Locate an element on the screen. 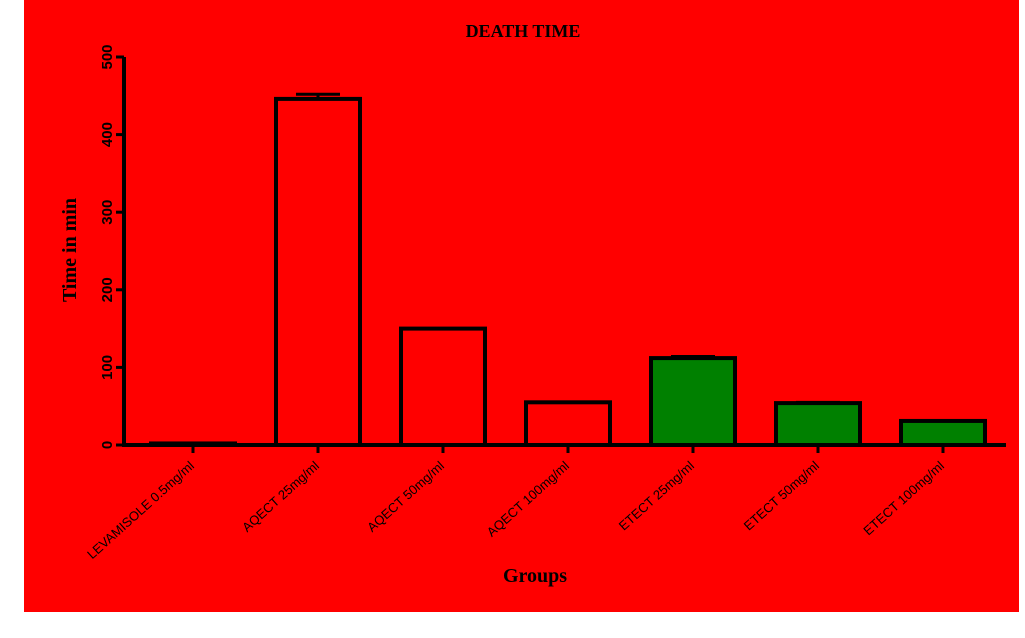  y-tick-label: 400 is located at coordinates (107, 134).